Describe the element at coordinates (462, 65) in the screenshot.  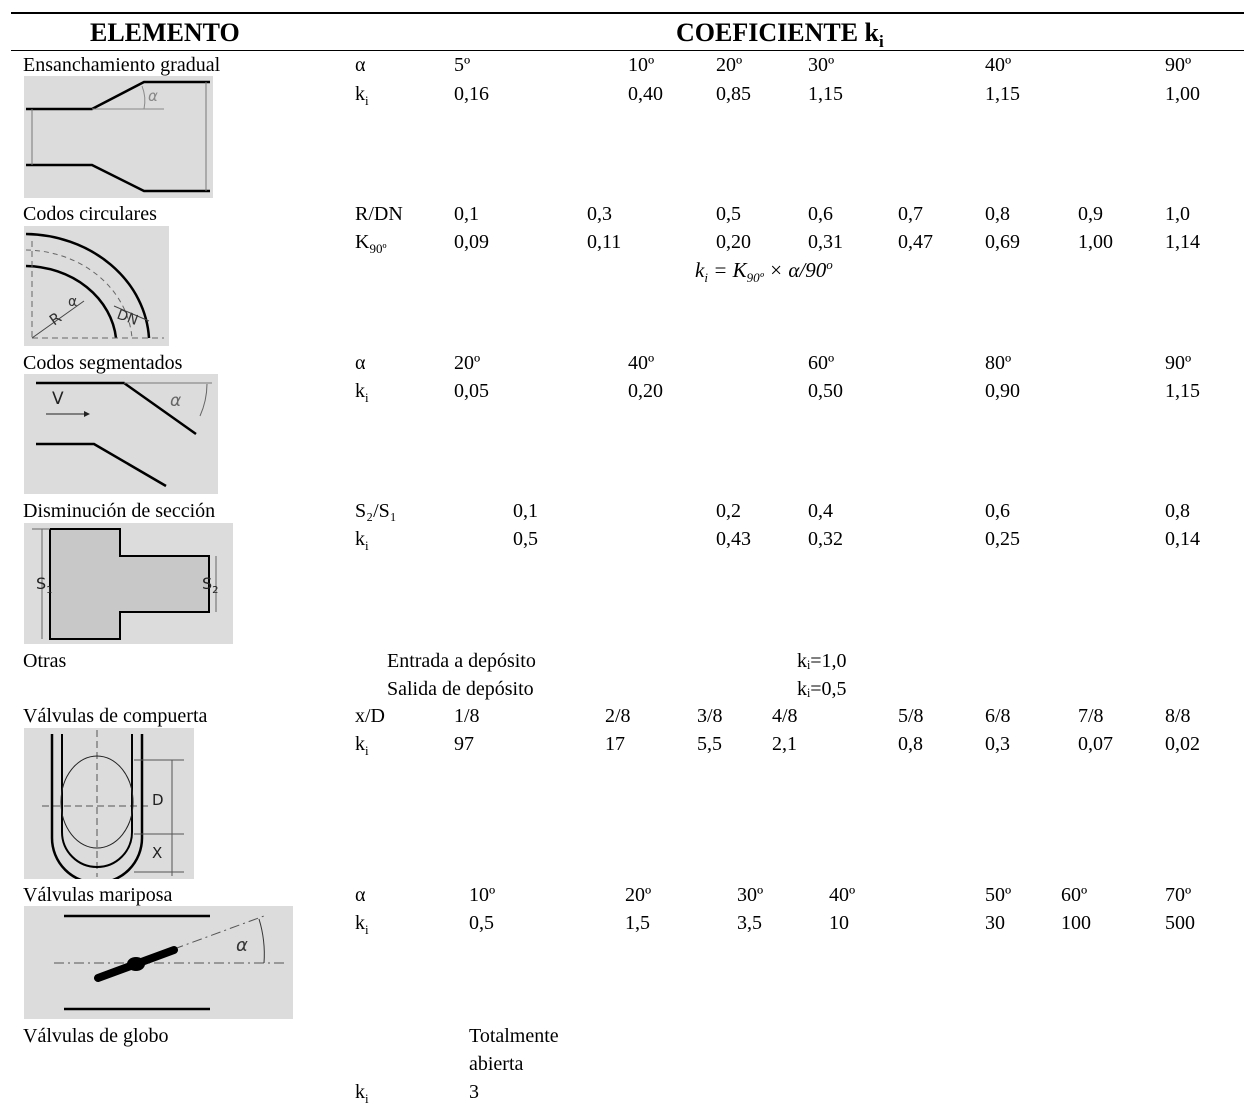
I see `cell: 5º` at that location.